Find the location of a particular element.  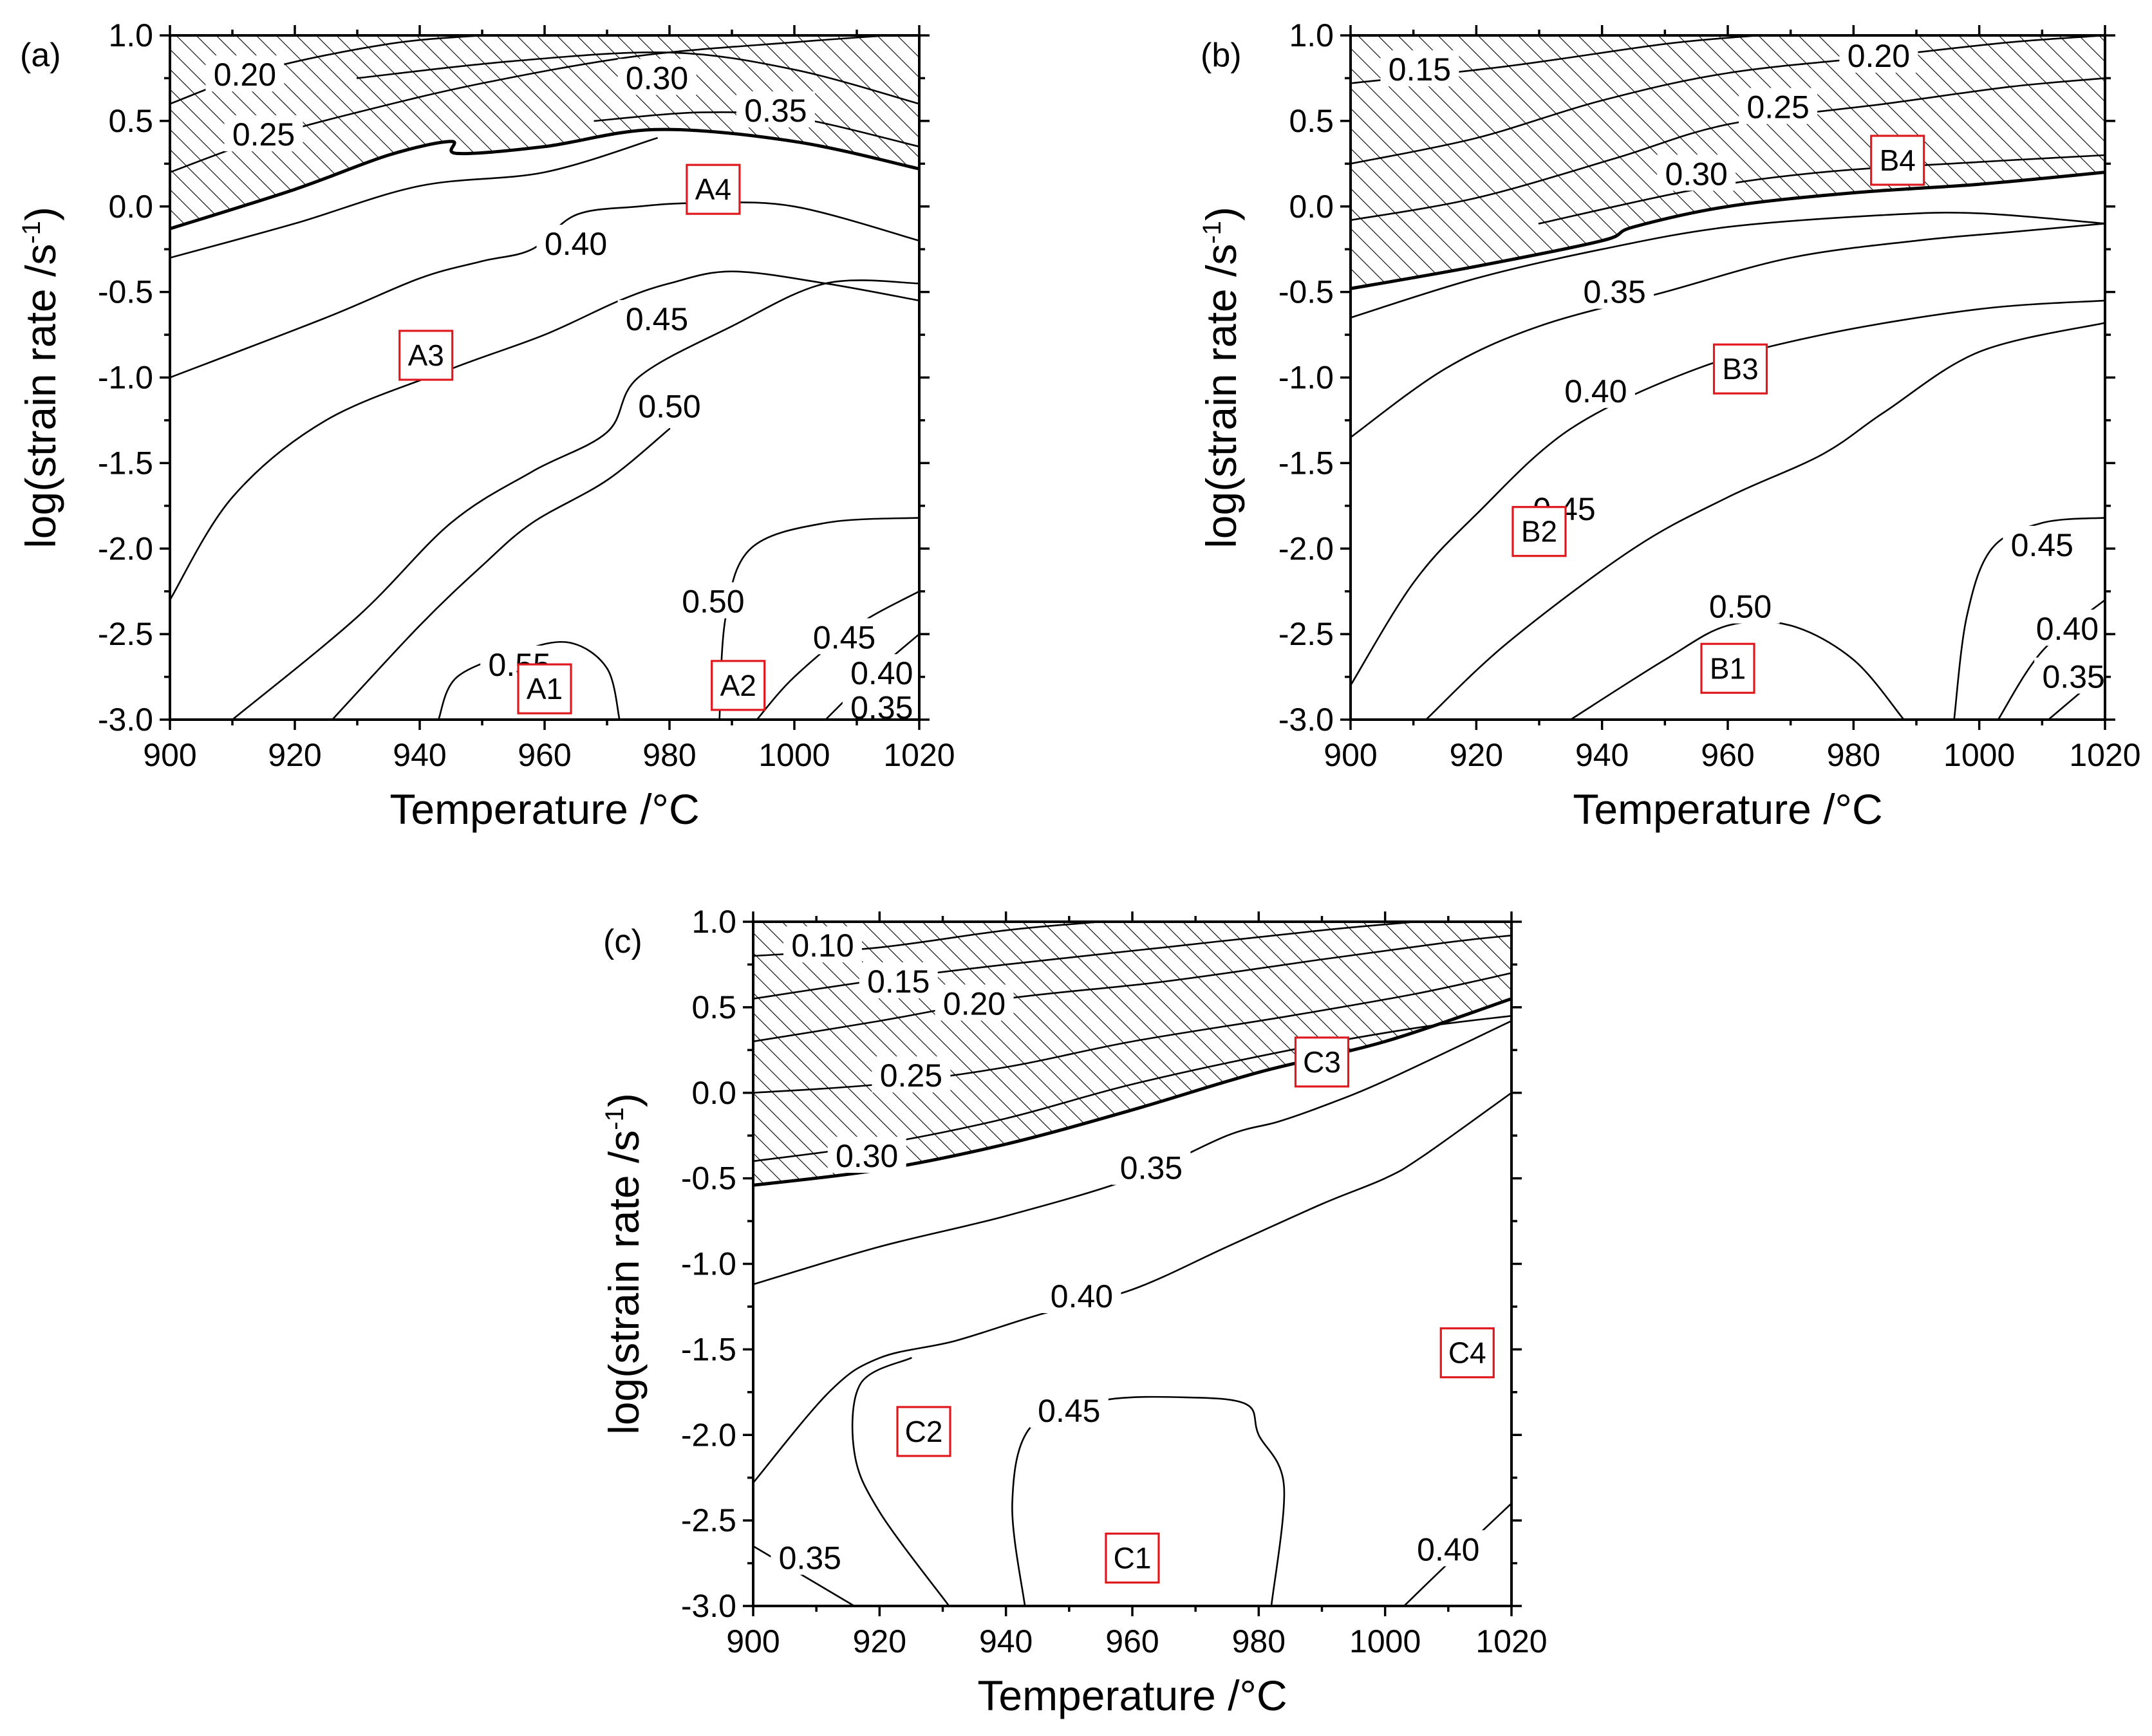

region-label-a1: A1 is located at coordinates (545, 688).